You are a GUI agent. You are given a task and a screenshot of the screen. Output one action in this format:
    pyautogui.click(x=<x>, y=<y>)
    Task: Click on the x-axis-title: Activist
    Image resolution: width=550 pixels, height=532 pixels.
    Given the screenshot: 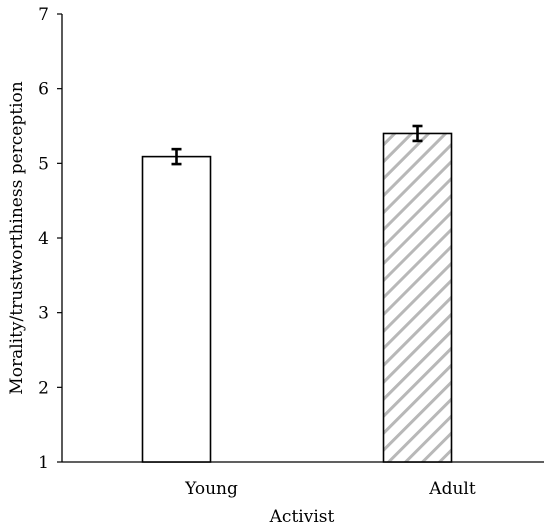 What is the action you would take?
    pyautogui.click(x=302, y=517)
    